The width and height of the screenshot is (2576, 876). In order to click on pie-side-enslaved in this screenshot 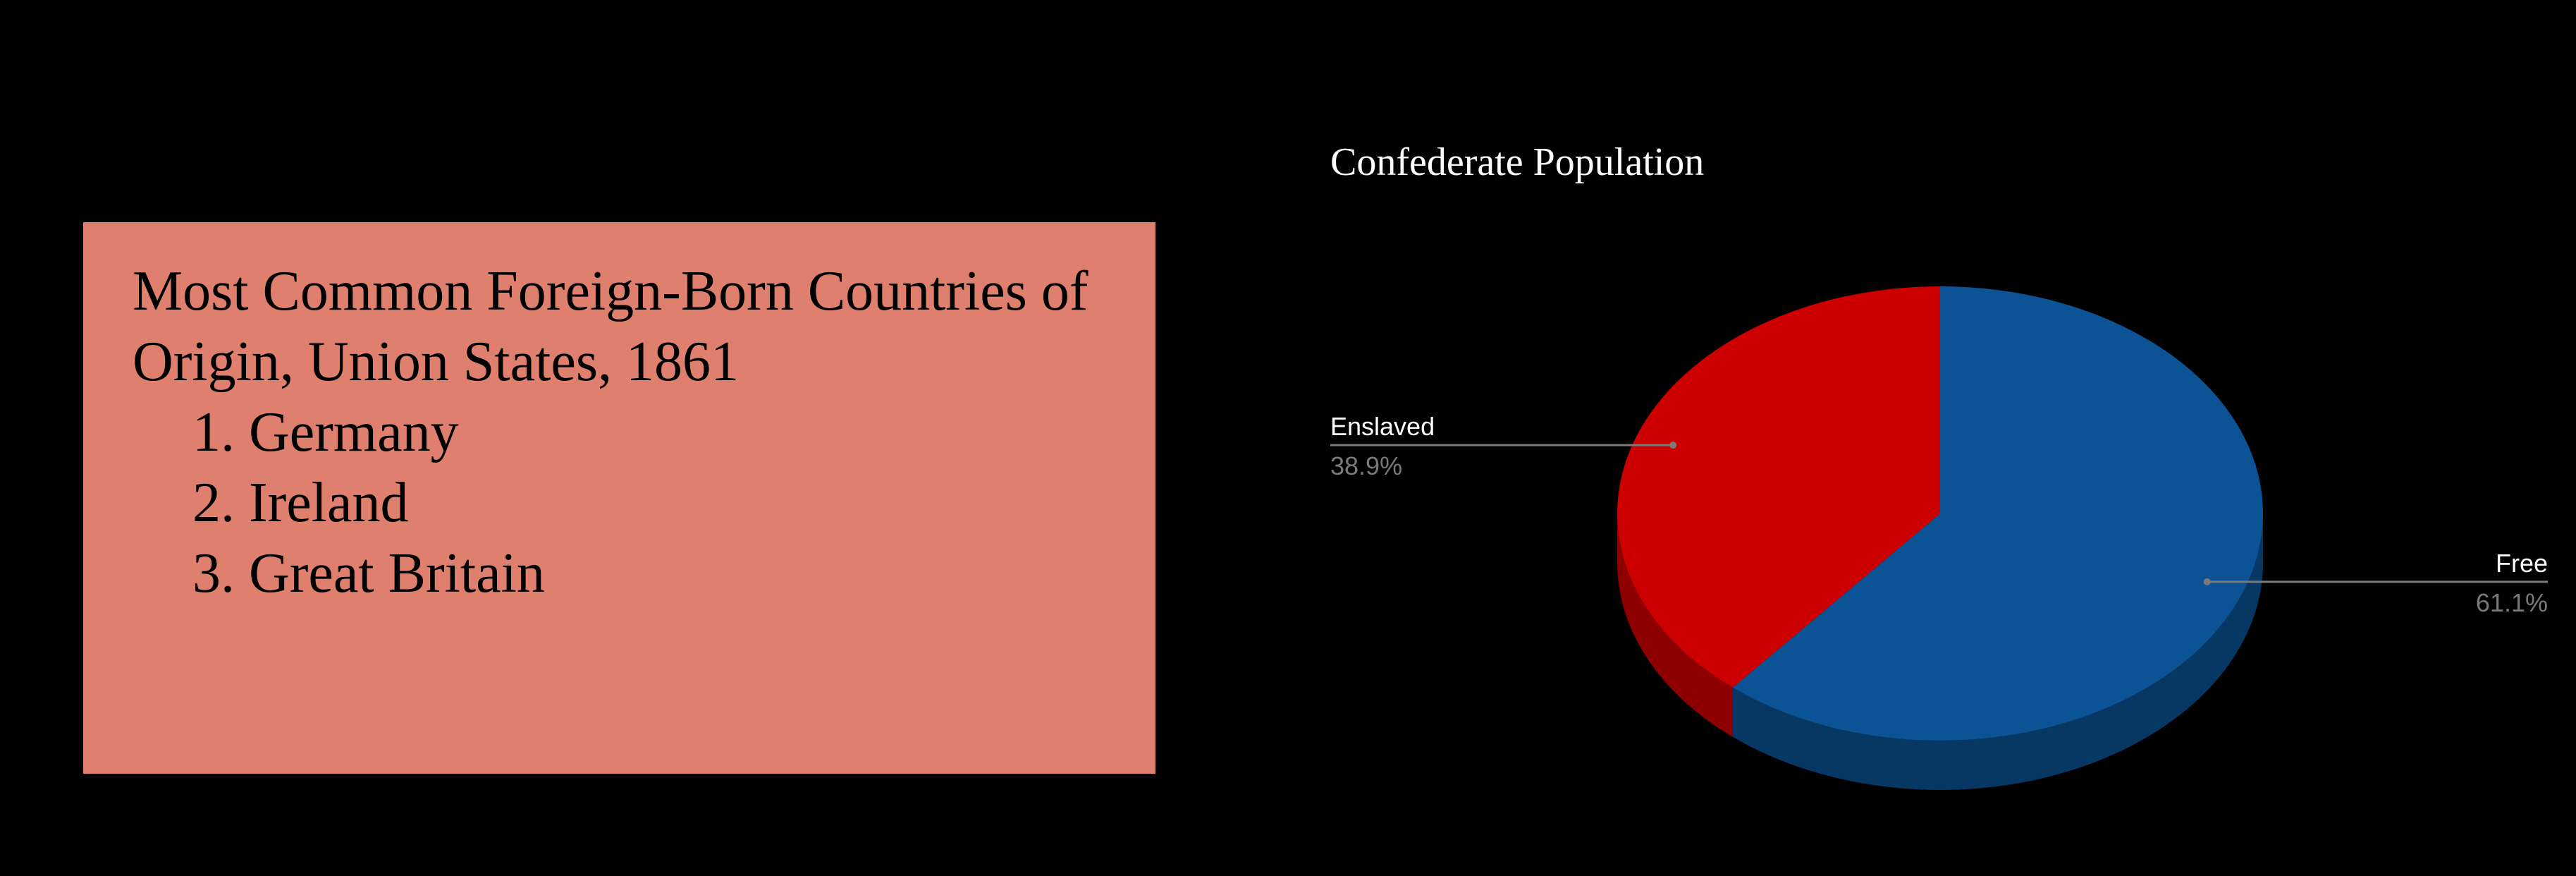, I will do `click(1675, 625)`.